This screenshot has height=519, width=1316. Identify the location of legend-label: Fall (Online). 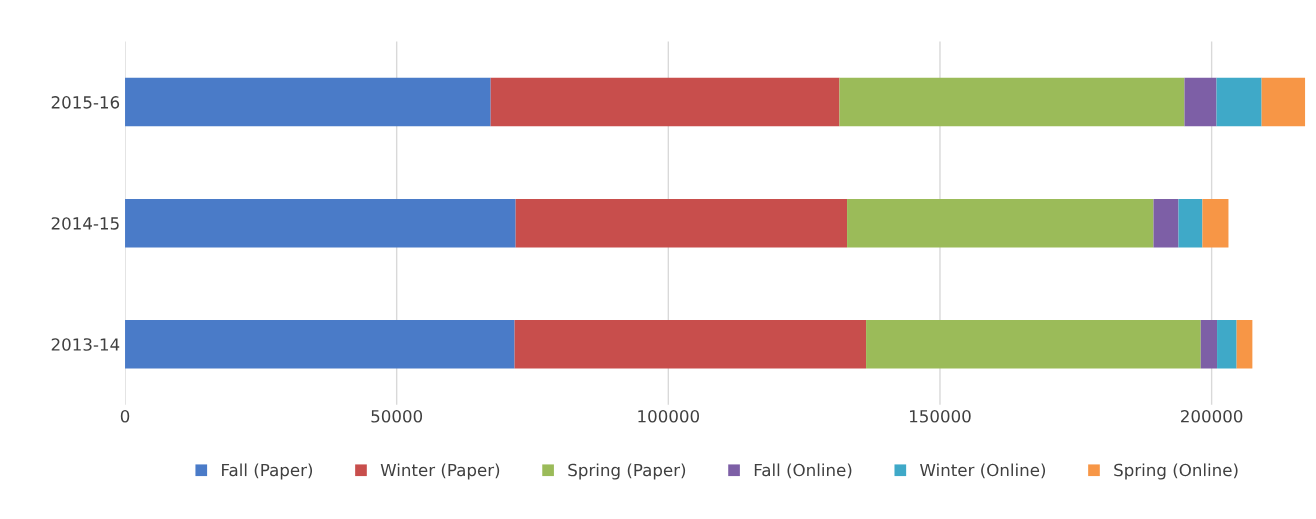
(803, 471).